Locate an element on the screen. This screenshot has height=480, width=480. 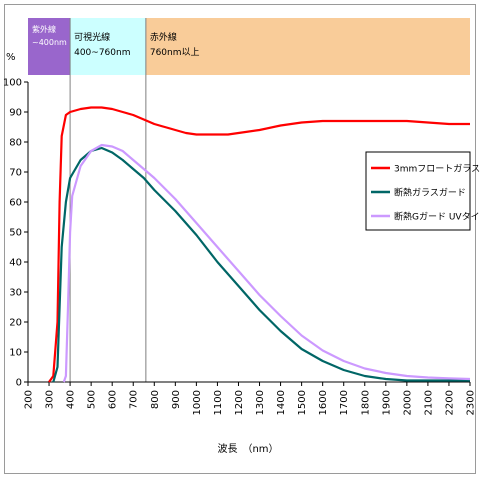
y-tick-label: 50 is located at coordinates (15, 233).